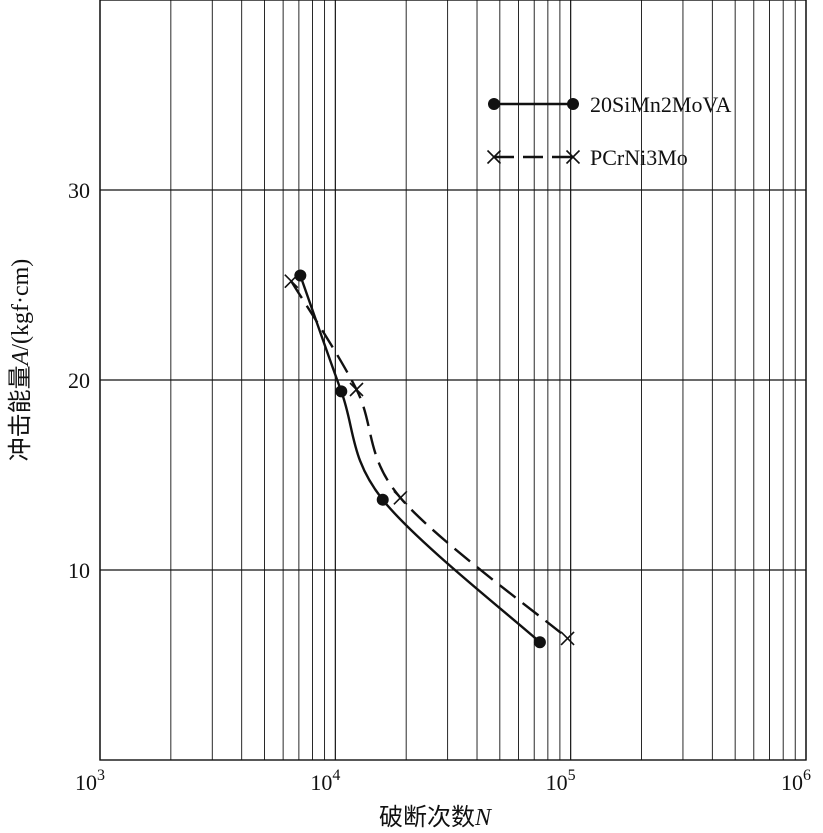 The image size is (823, 833). Describe the element at coordinates (325, 781) in the screenshot. I see `x-tick-label: 10⁴` at that location.